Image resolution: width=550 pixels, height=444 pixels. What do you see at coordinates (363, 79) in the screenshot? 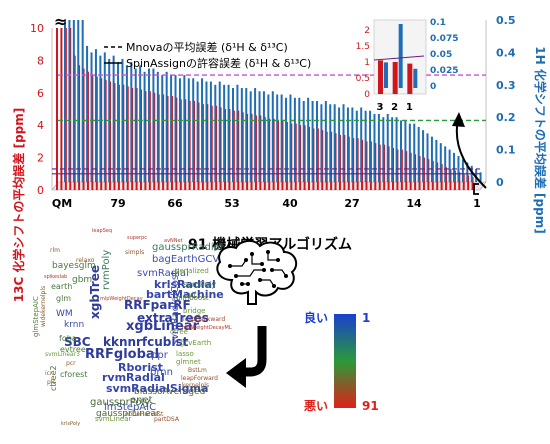
I see `inset-y-left-tick: 0.5` at bounding box center [363, 79].